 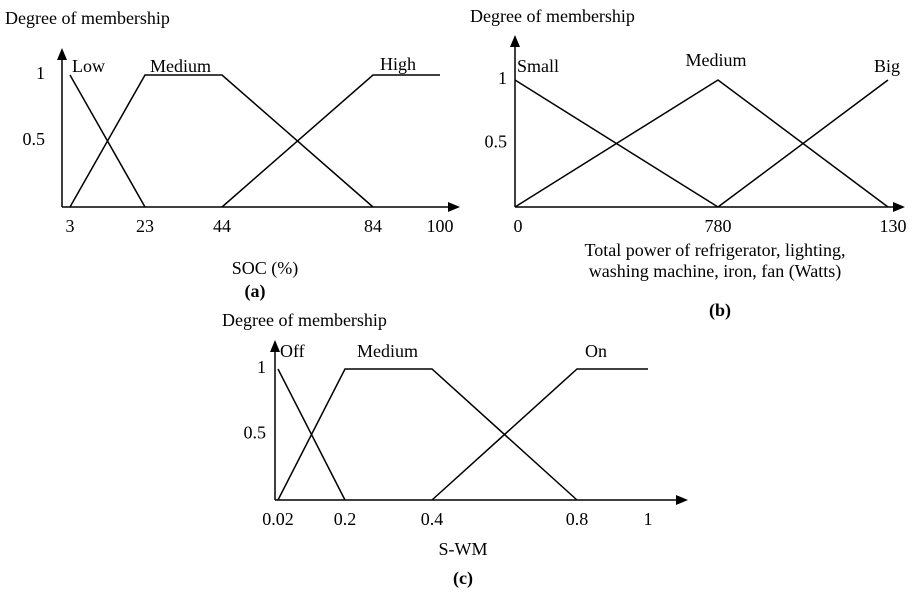 What do you see at coordinates (222, 226) in the screenshot?
I see `x-tick-label: 44` at bounding box center [222, 226].